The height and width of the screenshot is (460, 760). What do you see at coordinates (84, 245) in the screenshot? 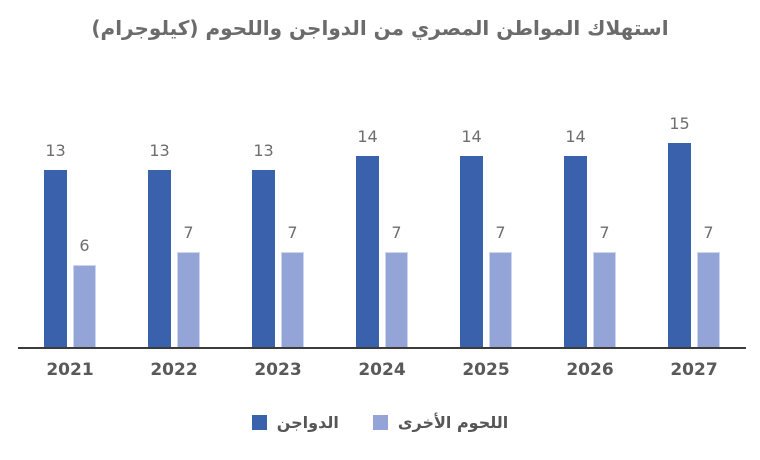
I see `bar-value-label: 6` at bounding box center [84, 245].